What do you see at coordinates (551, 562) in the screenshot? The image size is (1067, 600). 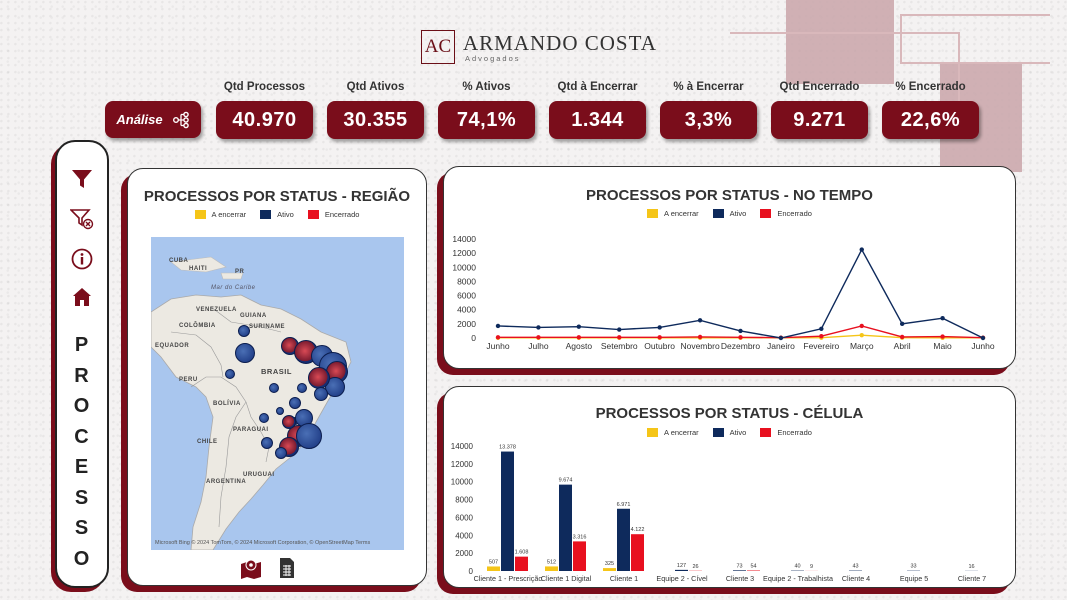 I see `data-label: 512` at bounding box center [551, 562].